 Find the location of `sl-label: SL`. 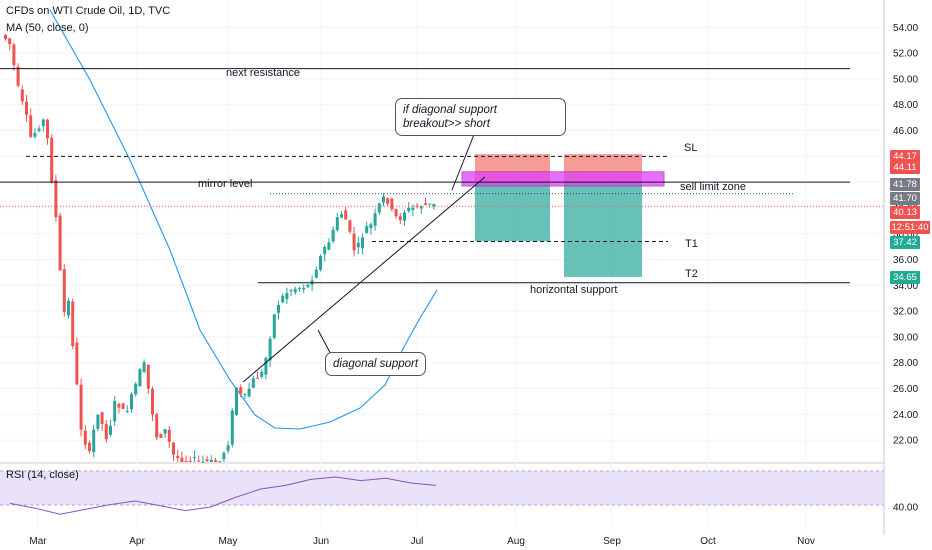

sl-label: SL is located at coordinates (691, 148).